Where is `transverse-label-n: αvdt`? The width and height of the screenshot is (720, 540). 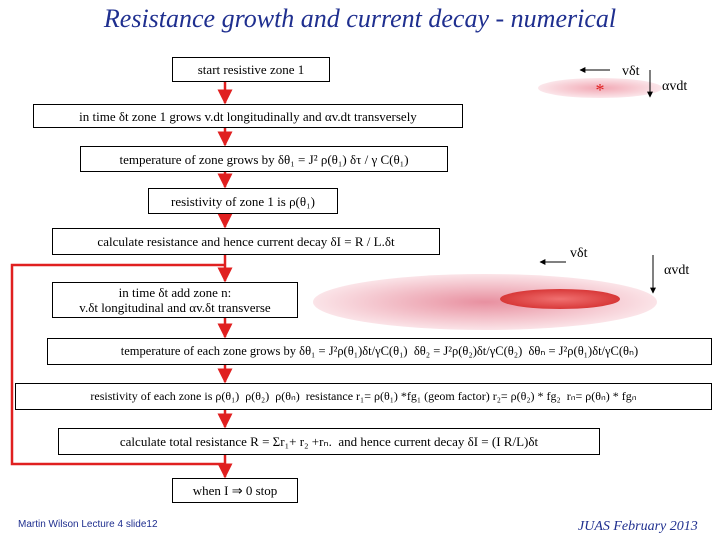 transverse-label-n: αvdt is located at coordinates (676, 270).